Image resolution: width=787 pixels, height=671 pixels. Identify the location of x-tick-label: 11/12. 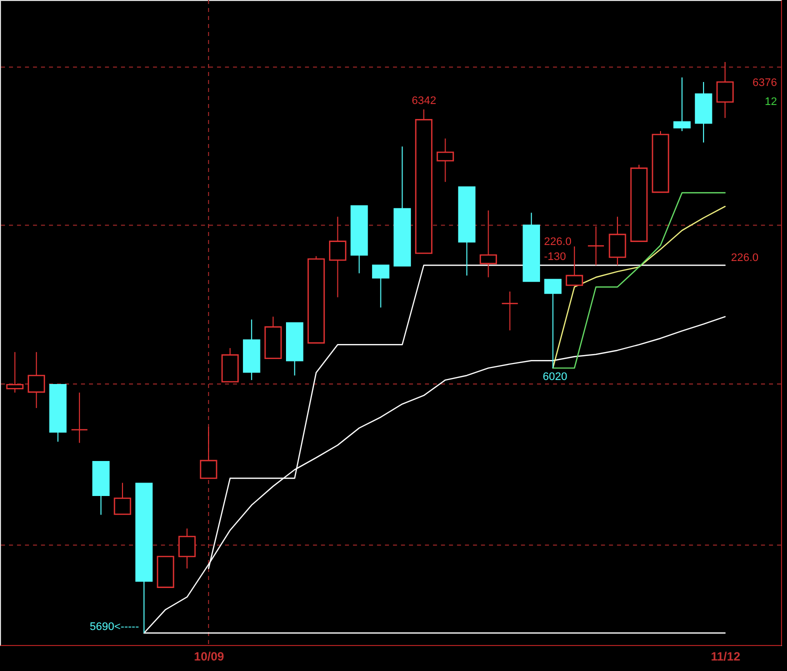
(725, 657).